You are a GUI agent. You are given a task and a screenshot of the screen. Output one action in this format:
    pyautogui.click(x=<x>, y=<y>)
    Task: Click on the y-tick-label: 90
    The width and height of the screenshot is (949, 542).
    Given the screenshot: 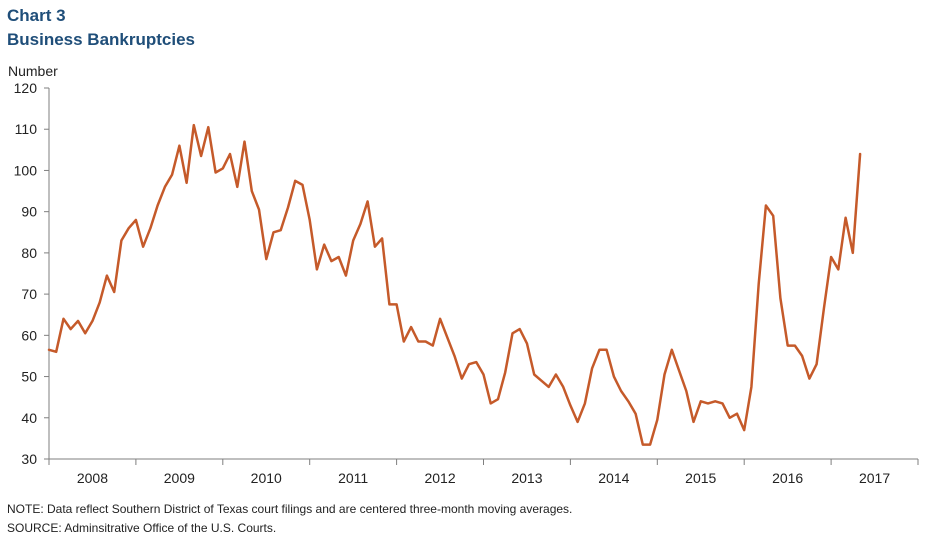 What is the action you would take?
    pyautogui.click(x=29, y=212)
    